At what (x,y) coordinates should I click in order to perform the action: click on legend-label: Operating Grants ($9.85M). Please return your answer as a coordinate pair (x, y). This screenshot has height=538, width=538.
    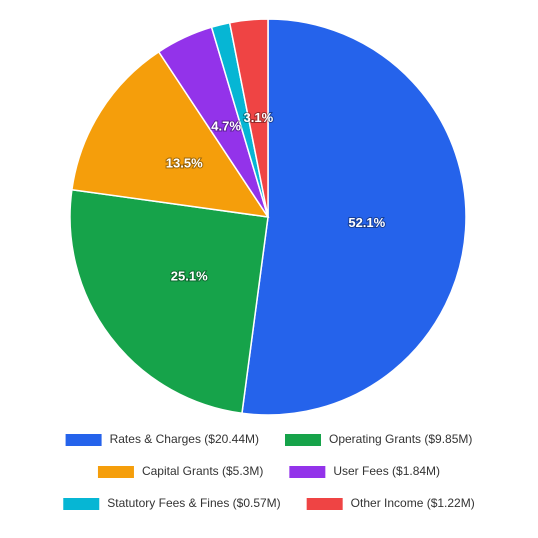
    Looking at the image, I should click on (400, 439).